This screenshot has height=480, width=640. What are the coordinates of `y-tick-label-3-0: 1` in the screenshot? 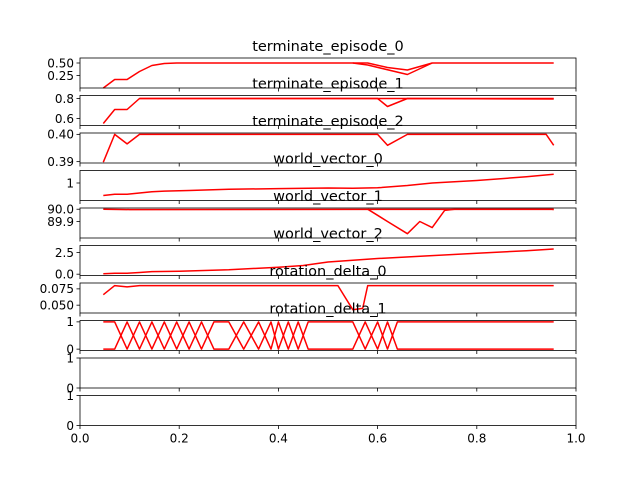 It's located at (70, 183).